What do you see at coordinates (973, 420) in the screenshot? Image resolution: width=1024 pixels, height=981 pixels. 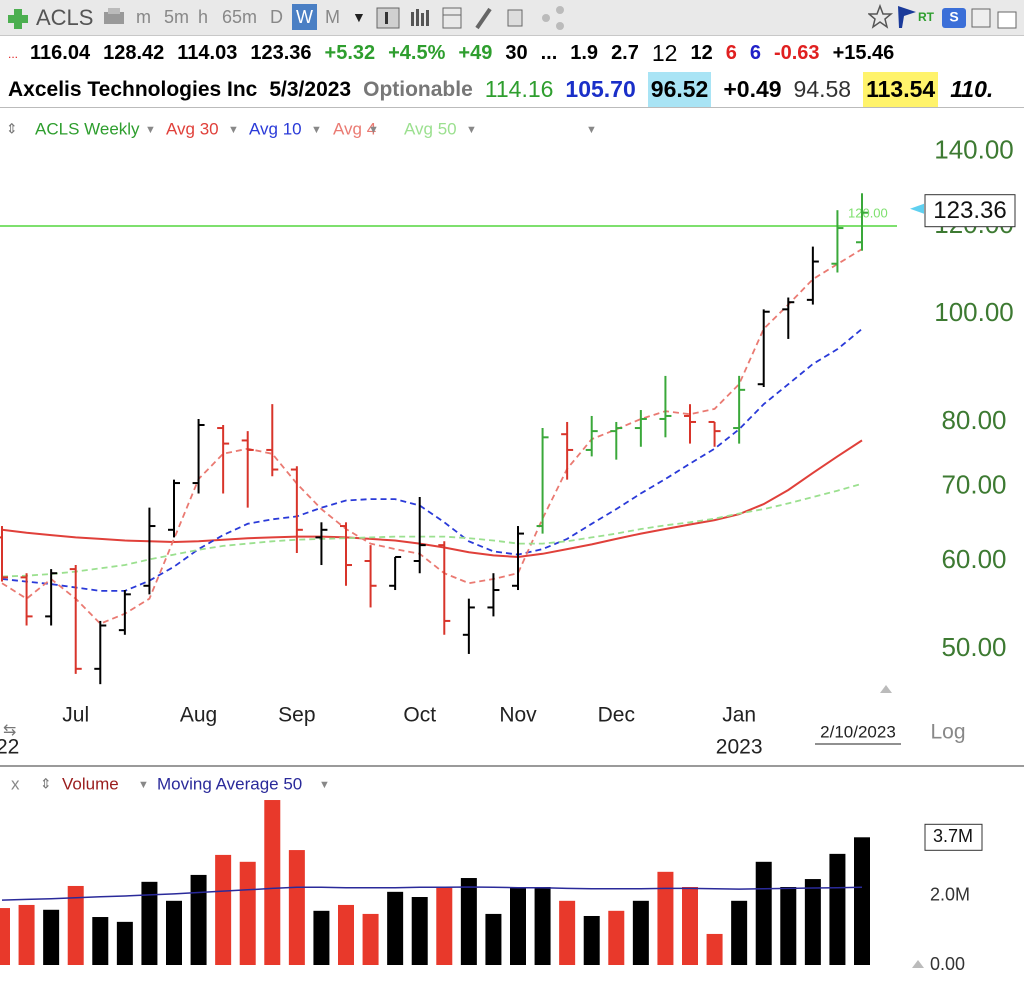 I see `y-tick-label: 80.00` at bounding box center [973, 420].